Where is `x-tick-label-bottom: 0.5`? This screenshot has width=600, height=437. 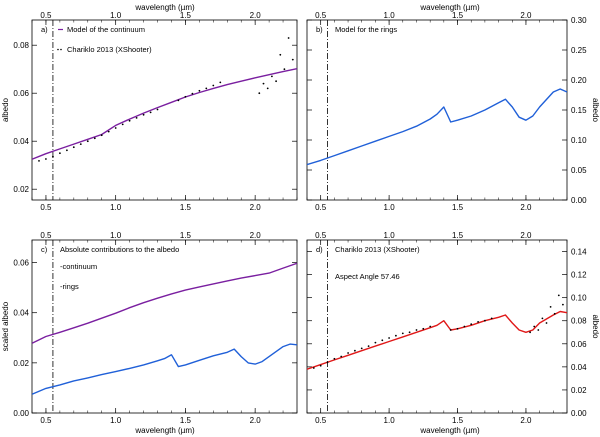 x-tick-label-bottom: 0.5 is located at coordinates (46, 207).